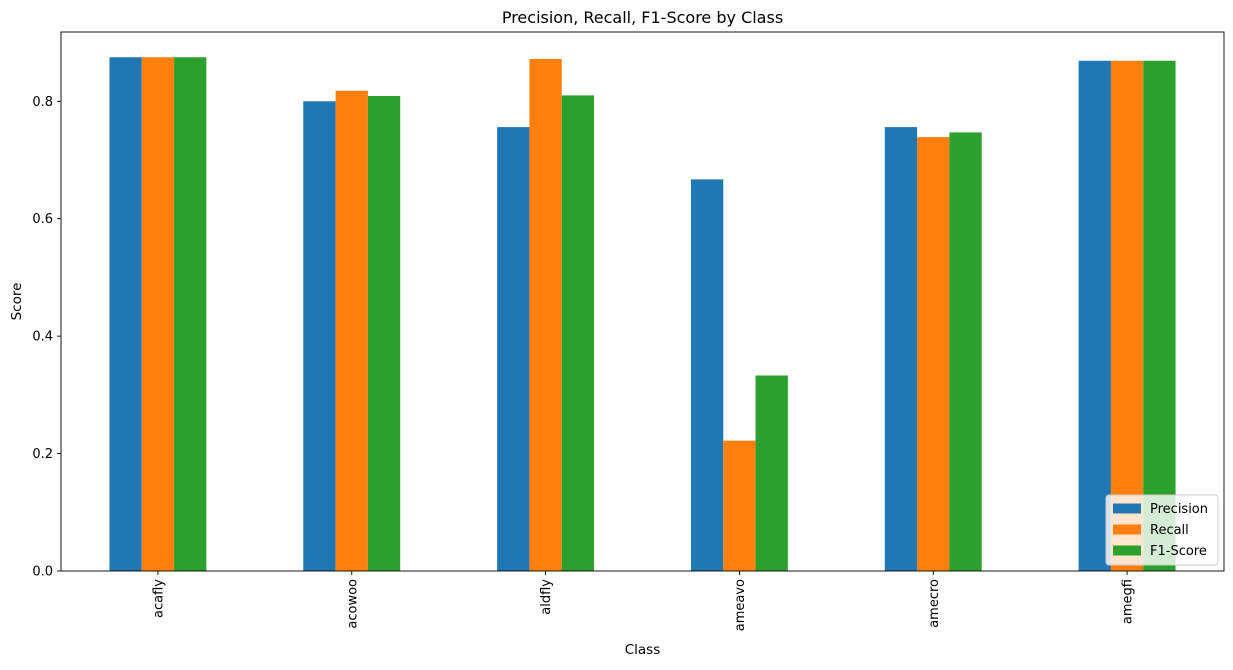 This screenshot has width=1233, height=670. I want to click on x-tick-label-amegfi: amegfi, so click(1128, 601).